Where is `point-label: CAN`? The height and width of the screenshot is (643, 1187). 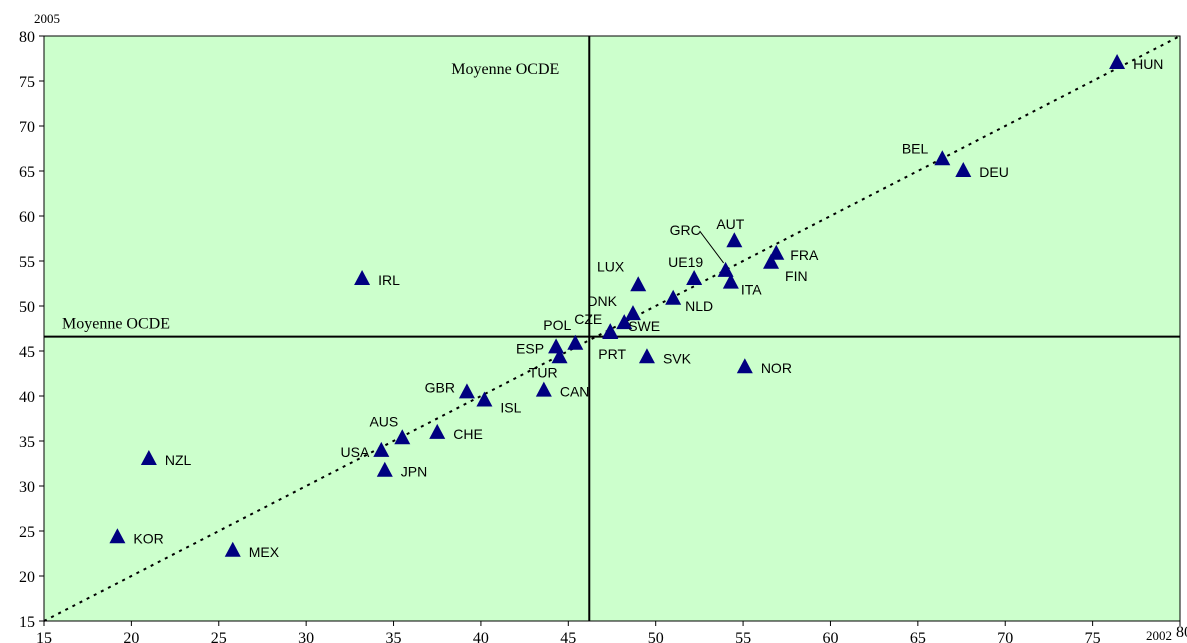
point-label: CAN is located at coordinates (575, 392).